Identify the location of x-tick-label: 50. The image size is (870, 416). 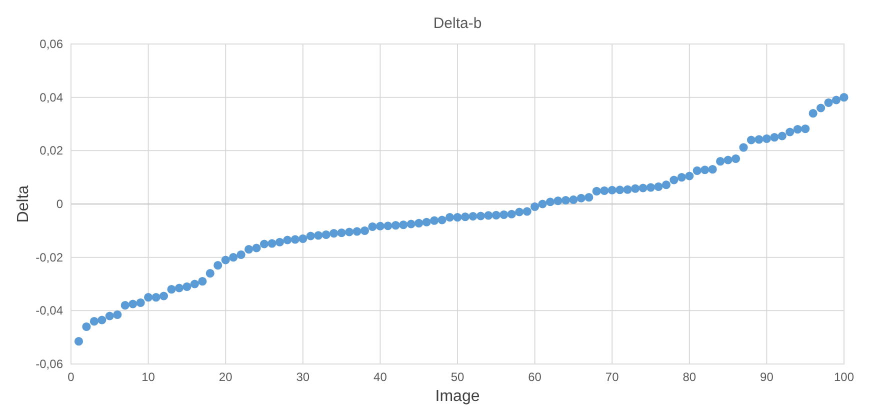
(457, 377).